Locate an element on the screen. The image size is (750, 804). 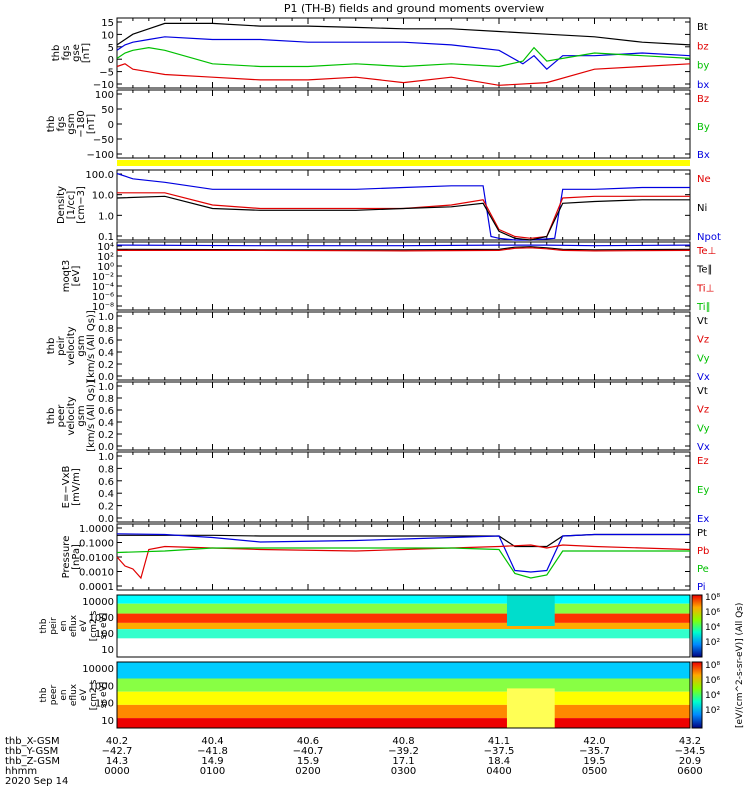
x-tick-label: 40.2 is located at coordinates (117, 741).